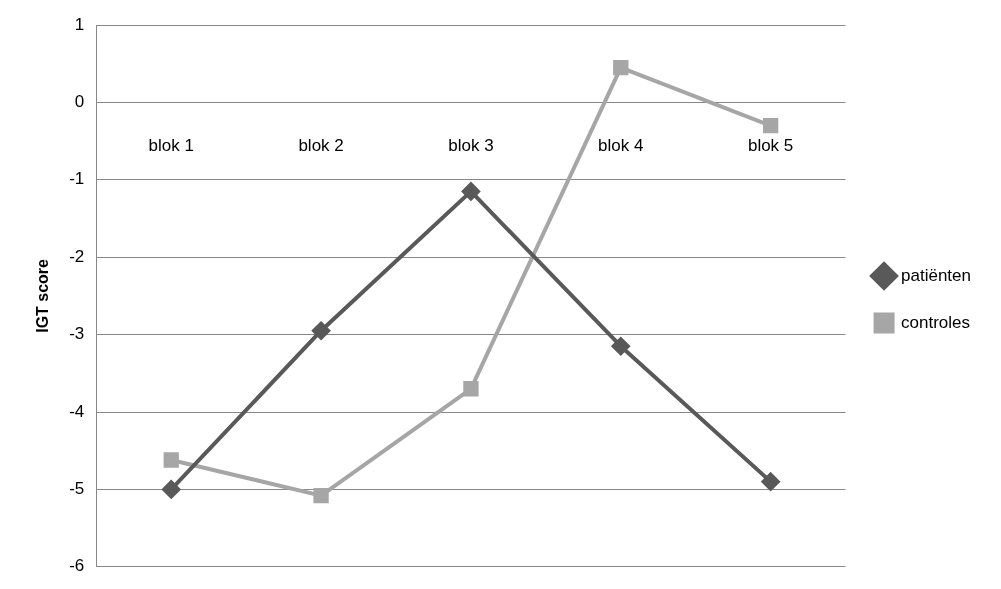 The height and width of the screenshot is (589, 1001). Describe the element at coordinates (77, 411) in the screenshot. I see `y-tick-label: -4` at that location.